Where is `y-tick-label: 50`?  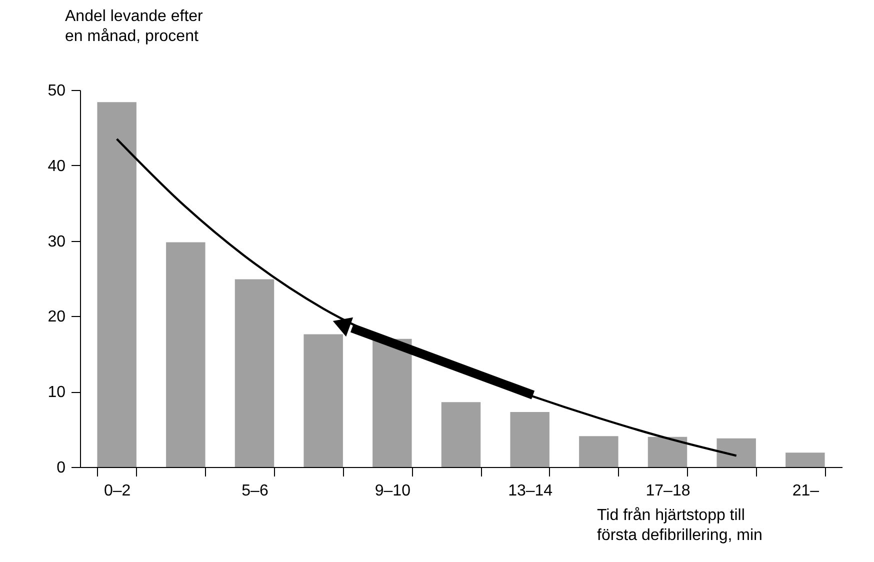
y-tick-label: 50 is located at coordinates (57, 91).